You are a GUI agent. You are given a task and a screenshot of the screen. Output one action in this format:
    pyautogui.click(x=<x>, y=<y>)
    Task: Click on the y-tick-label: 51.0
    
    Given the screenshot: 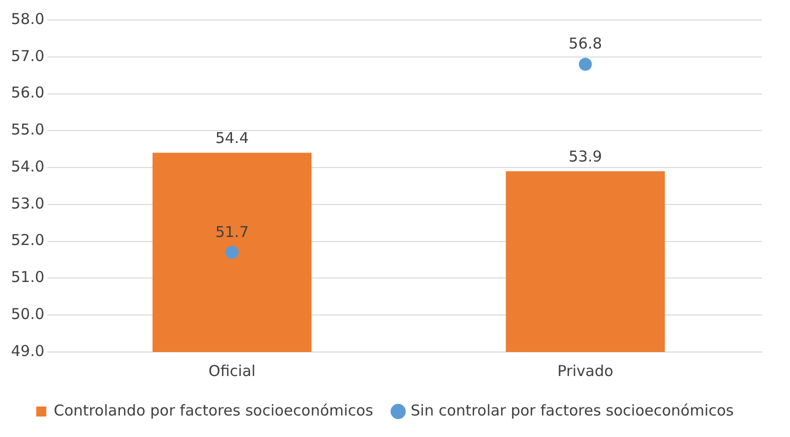 What is the action you would take?
    pyautogui.click(x=27, y=277)
    